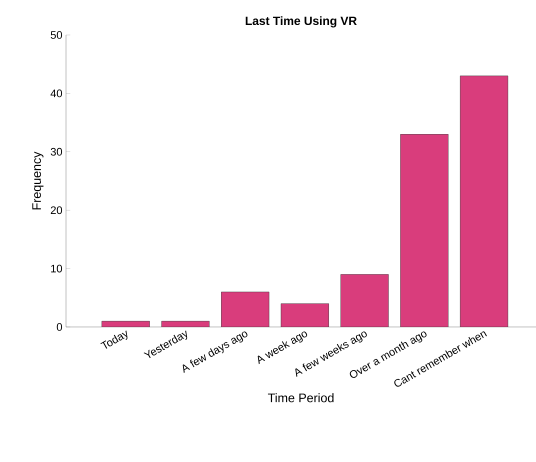  What do you see at coordinates (59, 327) in the screenshot?
I see `y-tick-label: 0` at bounding box center [59, 327].